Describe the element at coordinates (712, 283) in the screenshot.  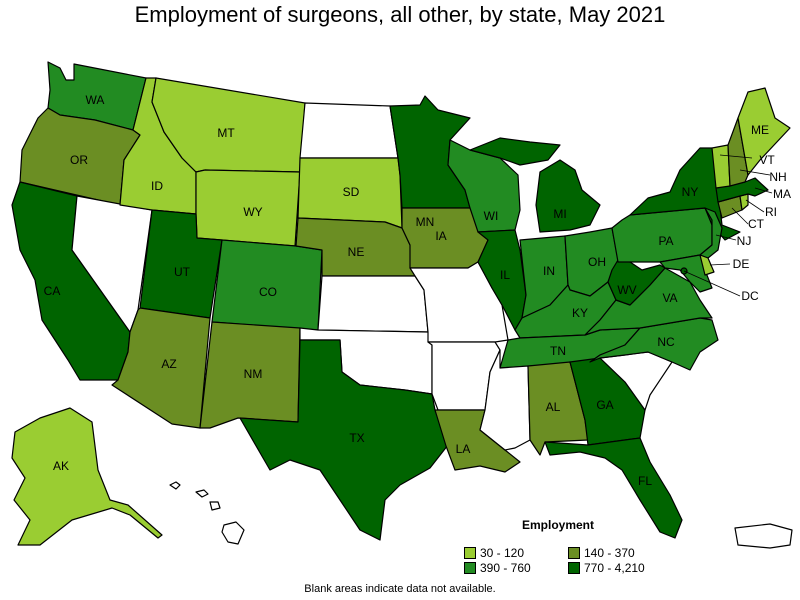
I see `leader-dc` at that location.